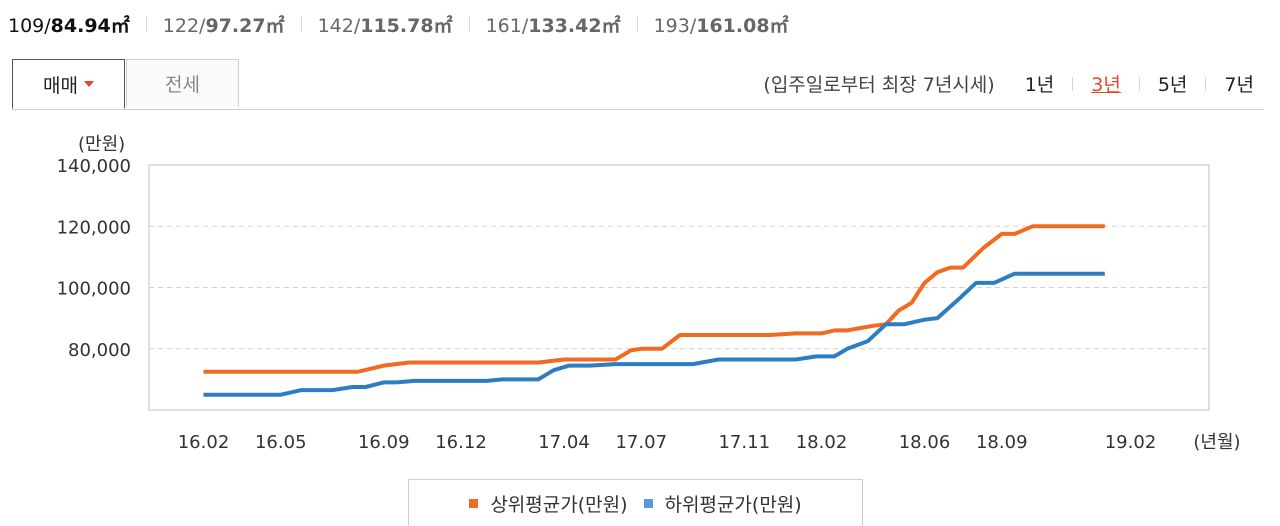  Describe the element at coordinates (474, 503) in the screenshot. I see `legend-swatch-upper` at that location.